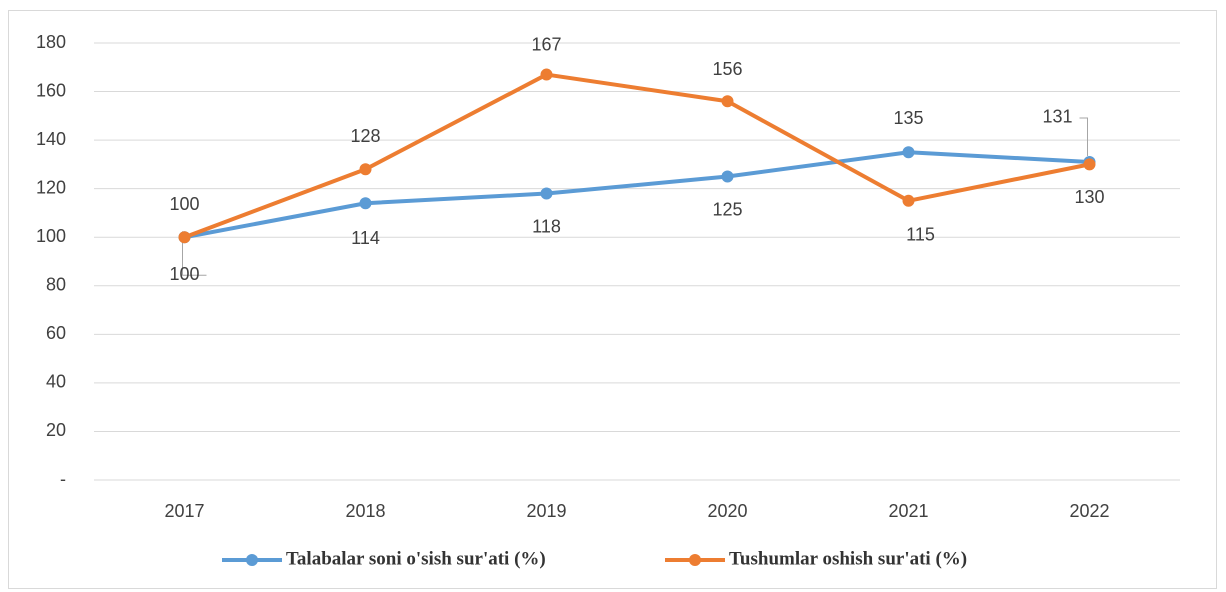 This screenshot has height=592, width=1226. I want to click on y-tick-label: 160, so click(51, 90).